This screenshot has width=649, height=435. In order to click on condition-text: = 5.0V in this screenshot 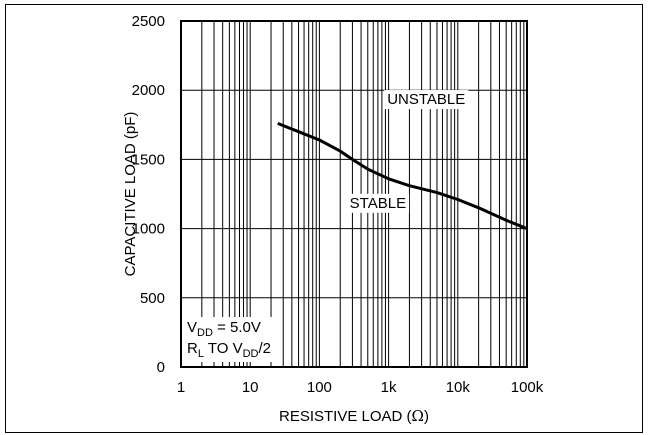, I will do `click(237, 327)`.